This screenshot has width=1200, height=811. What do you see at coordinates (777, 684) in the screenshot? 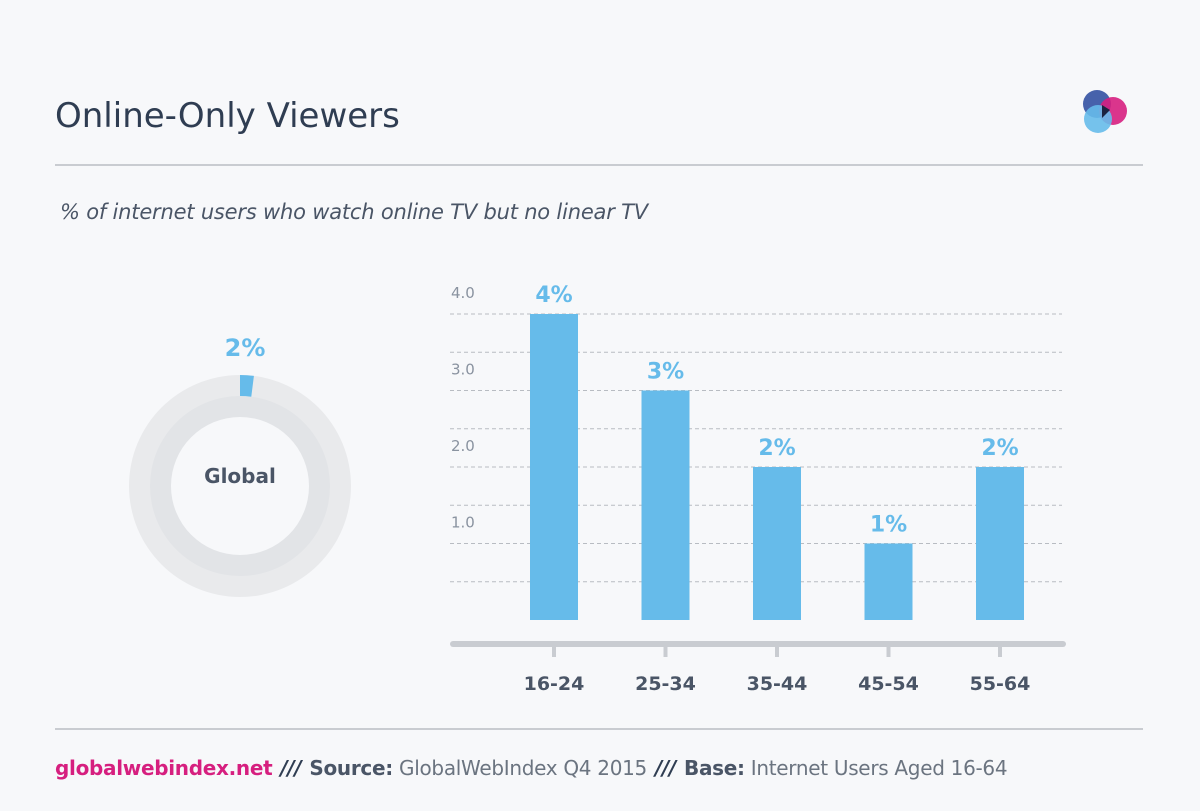
I see `x-tick-label: 35-44` at bounding box center [777, 684].